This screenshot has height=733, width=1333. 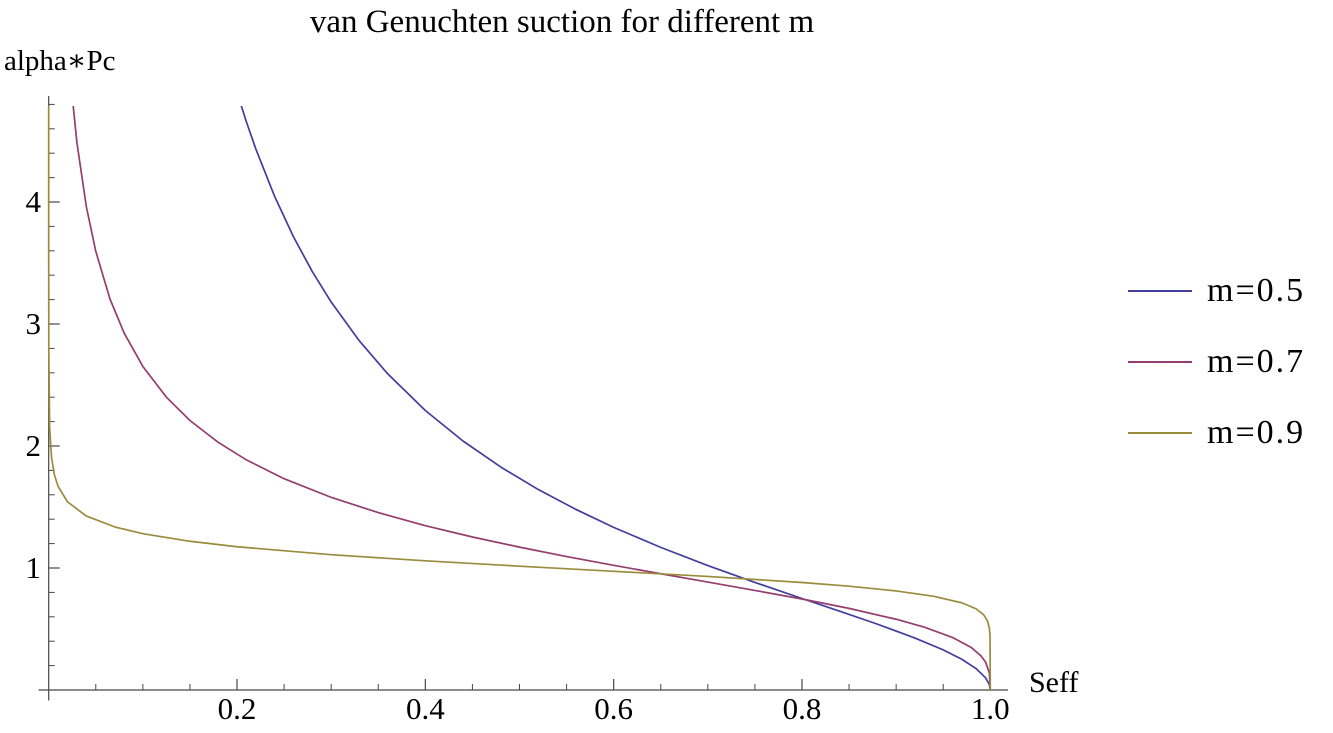 What do you see at coordinates (60, 61) in the screenshot?
I see `y-axis-label: alpha∗Pc` at bounding box center [60, 61].